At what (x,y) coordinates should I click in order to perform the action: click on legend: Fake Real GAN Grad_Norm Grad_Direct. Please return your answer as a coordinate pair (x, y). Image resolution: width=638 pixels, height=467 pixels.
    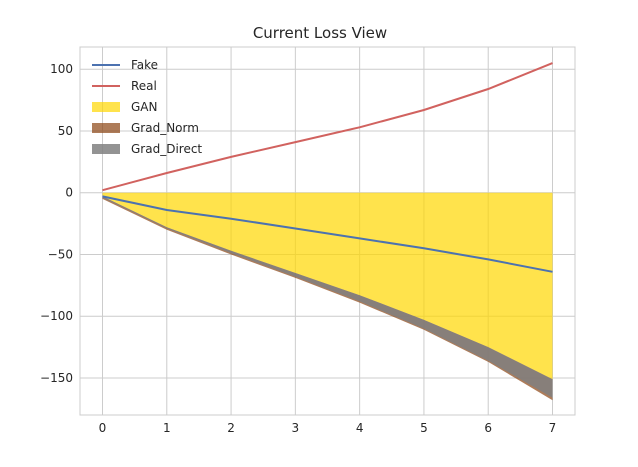
    Looking at the image, I should click on (147, 107).